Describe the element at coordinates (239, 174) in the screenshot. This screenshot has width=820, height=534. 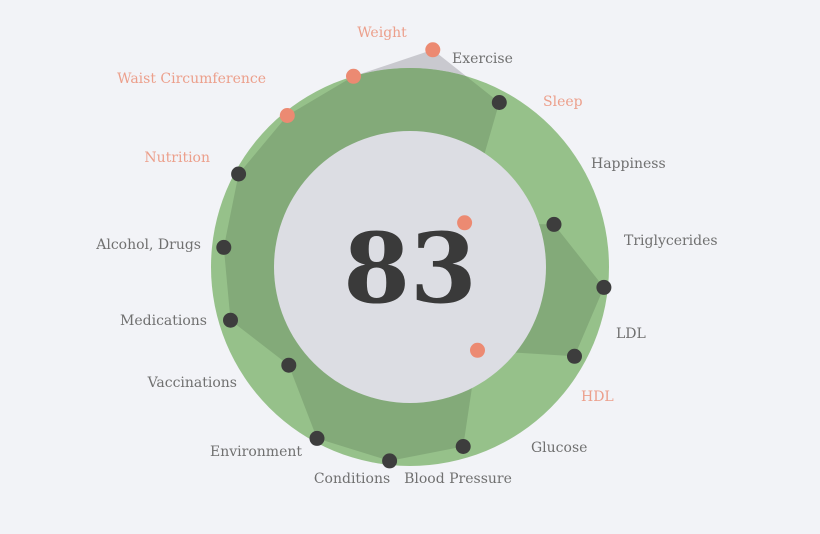
I see `metric-point-alcohol-drugs` at that location.